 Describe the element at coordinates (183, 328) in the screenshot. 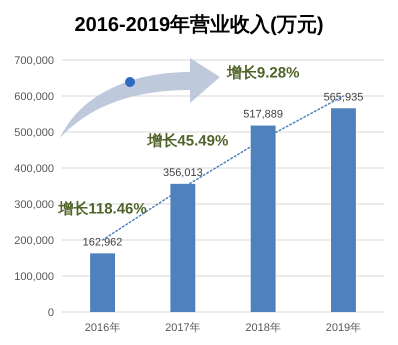

I see `x-tick-label: 2017年` at that location.